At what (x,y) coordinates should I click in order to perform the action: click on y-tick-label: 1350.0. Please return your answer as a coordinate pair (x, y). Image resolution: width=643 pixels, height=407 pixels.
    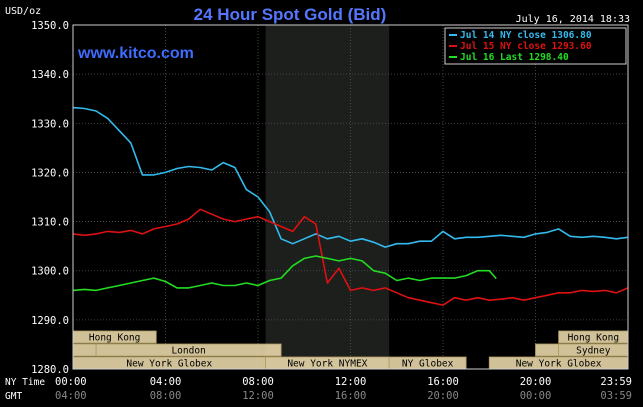
    Looking at the image, I should click on (50, 26).